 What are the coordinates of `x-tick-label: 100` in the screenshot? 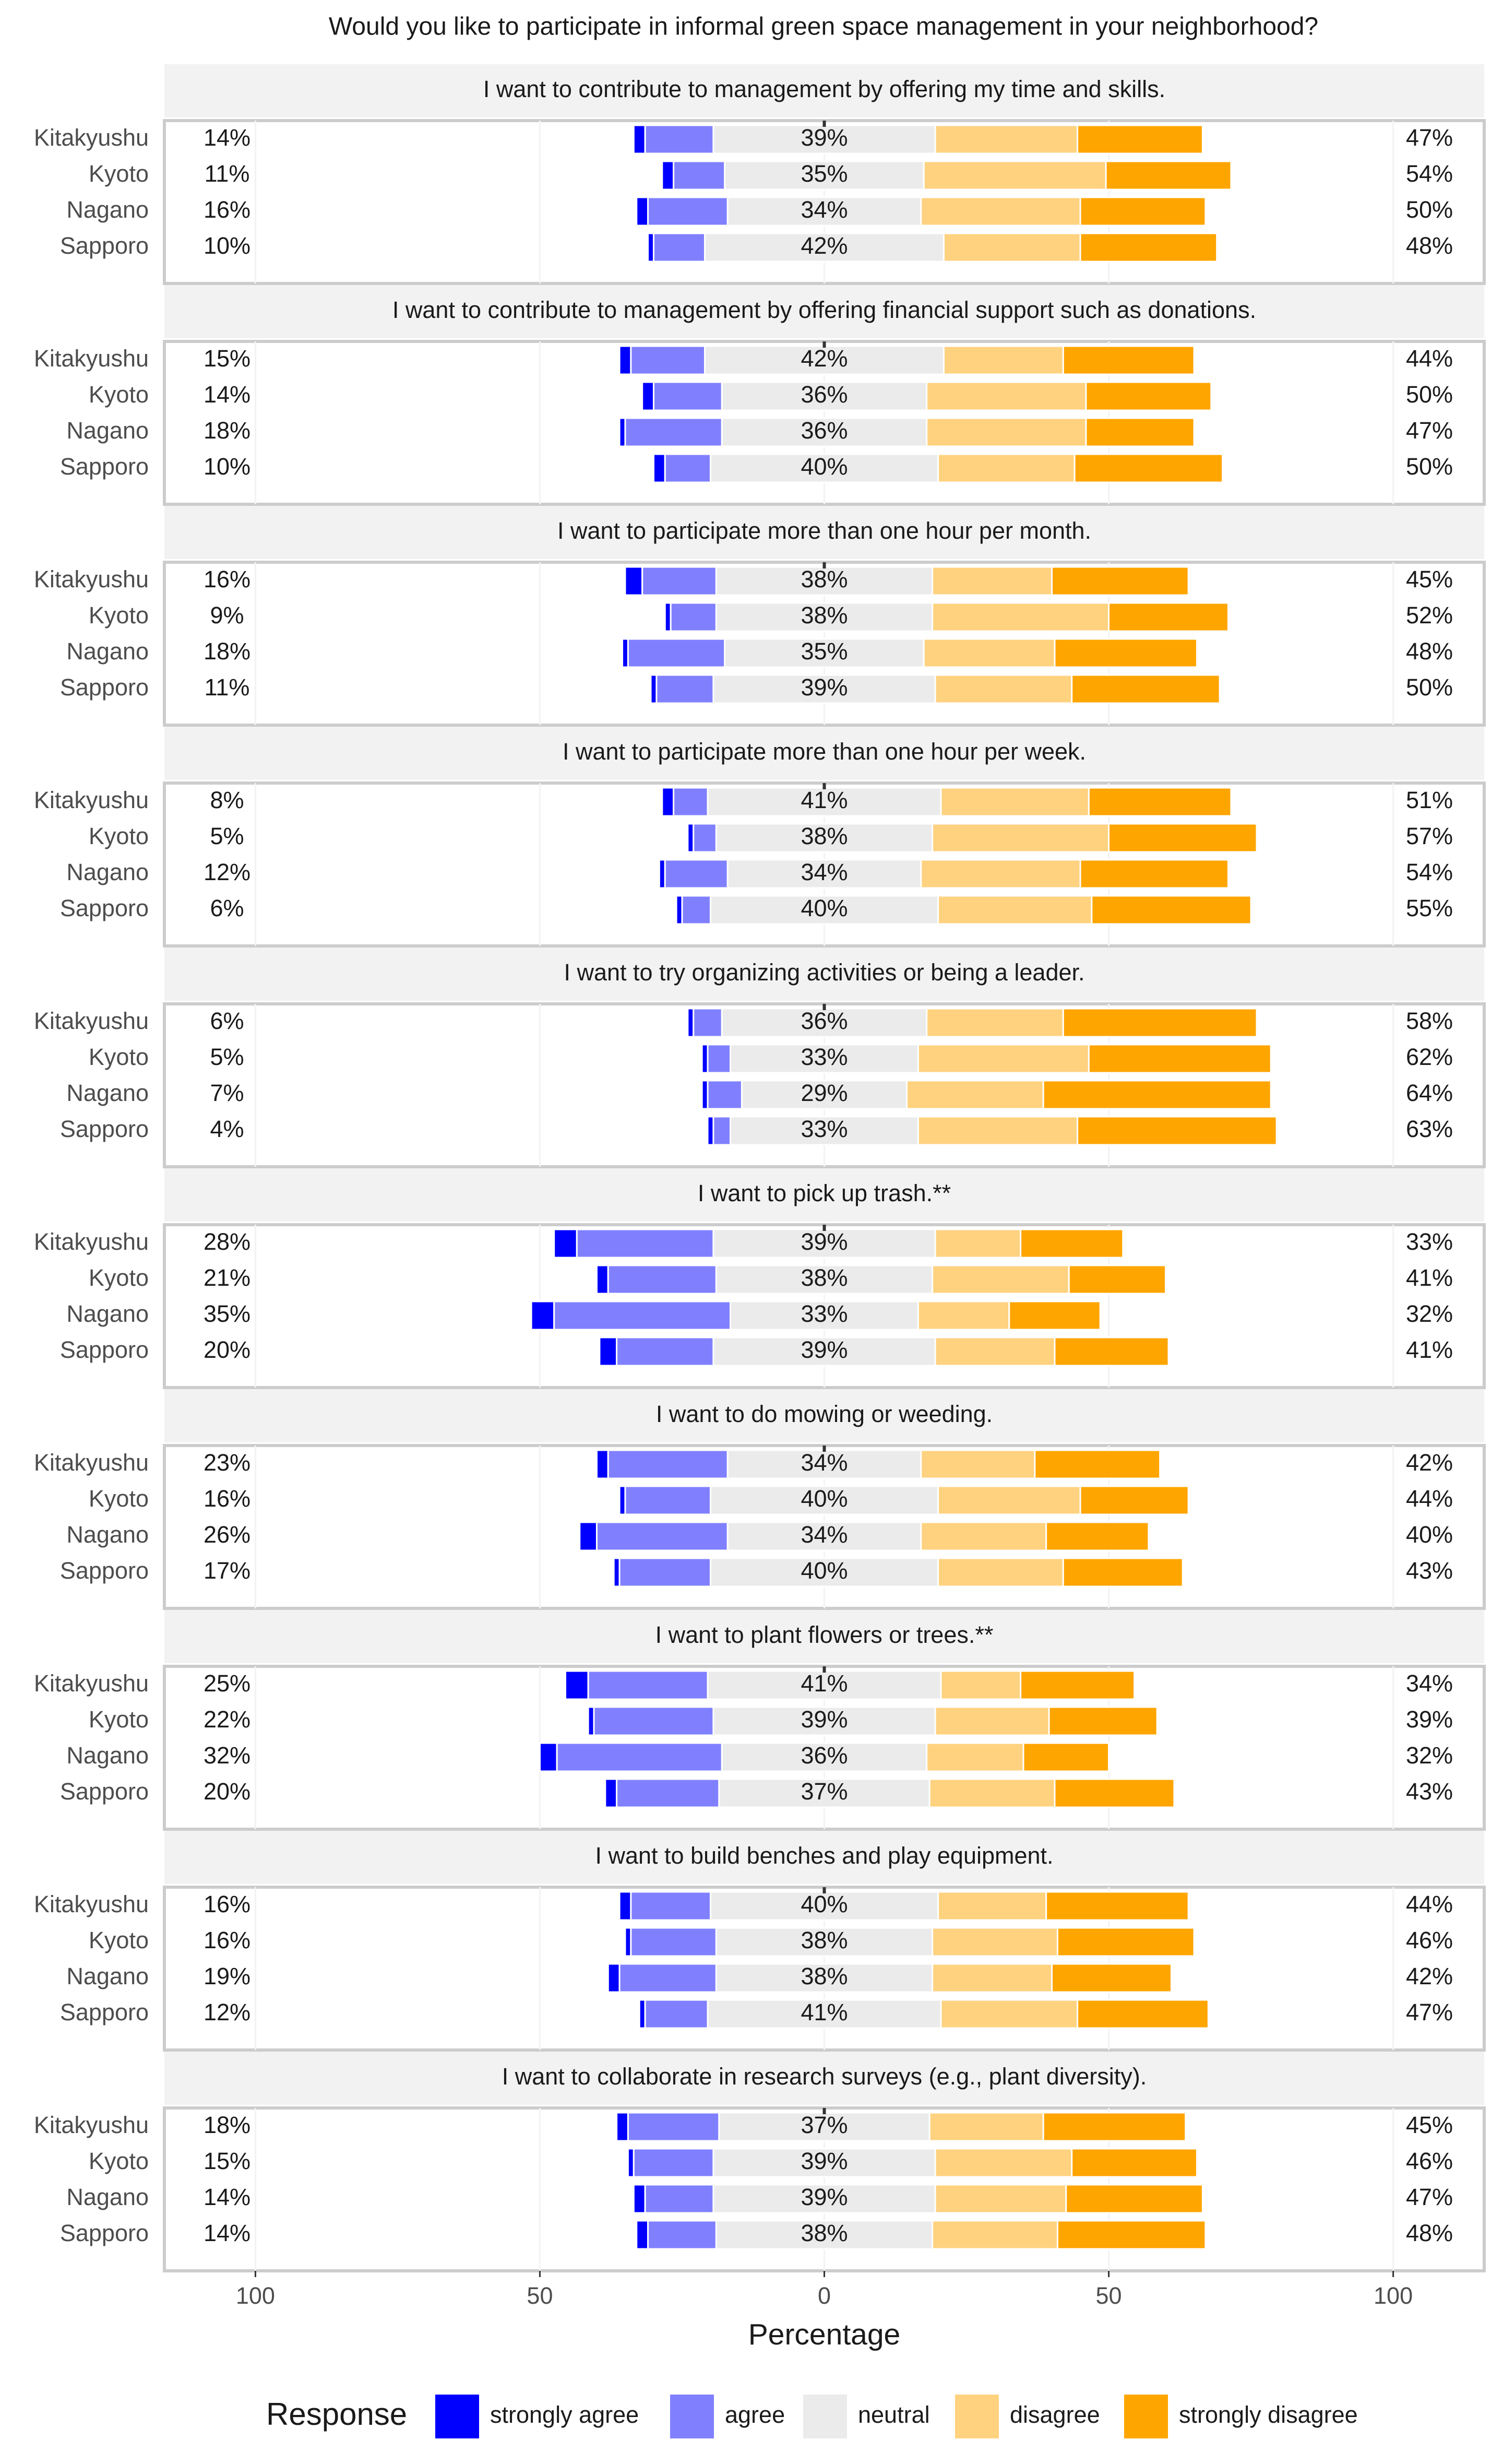 It's located at (255, 2295).